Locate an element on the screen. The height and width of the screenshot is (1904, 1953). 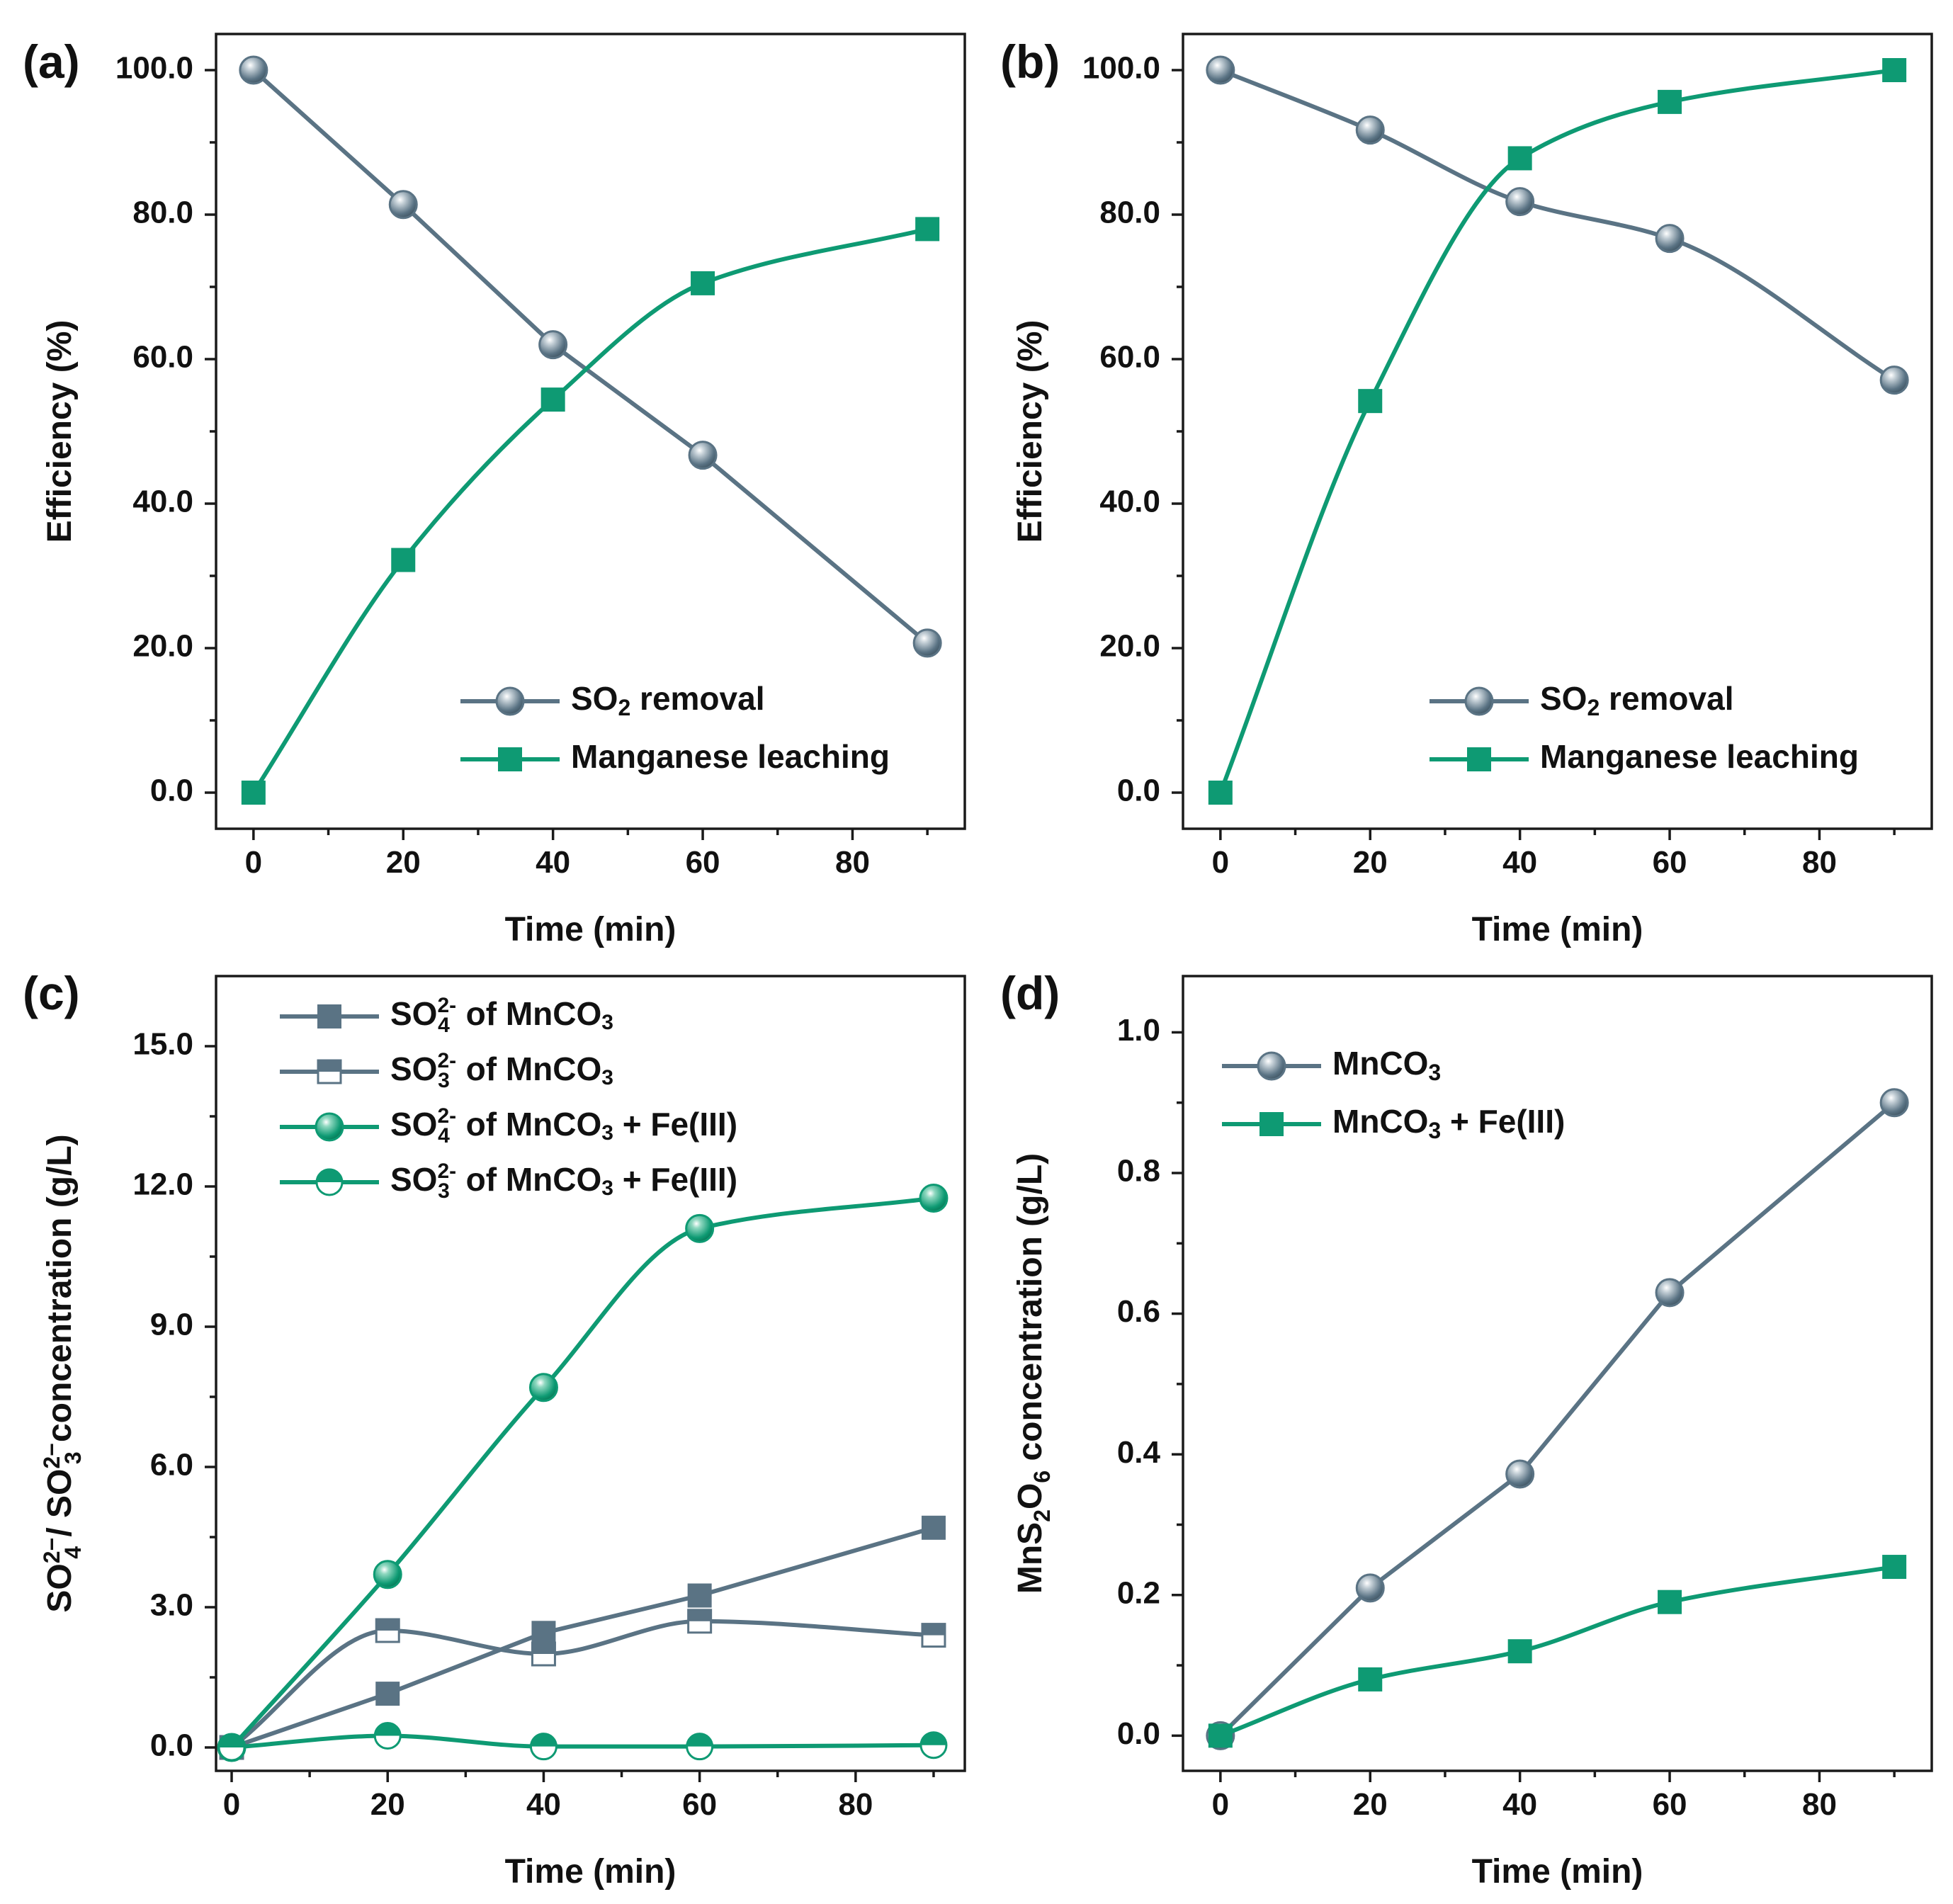
legend-label: SO2 removal is located at coordinates (1636, 700).